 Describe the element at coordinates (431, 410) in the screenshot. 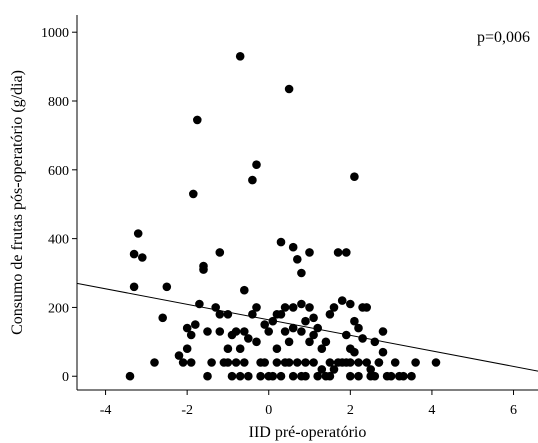

I see `x-tick-label: 4` at that location.